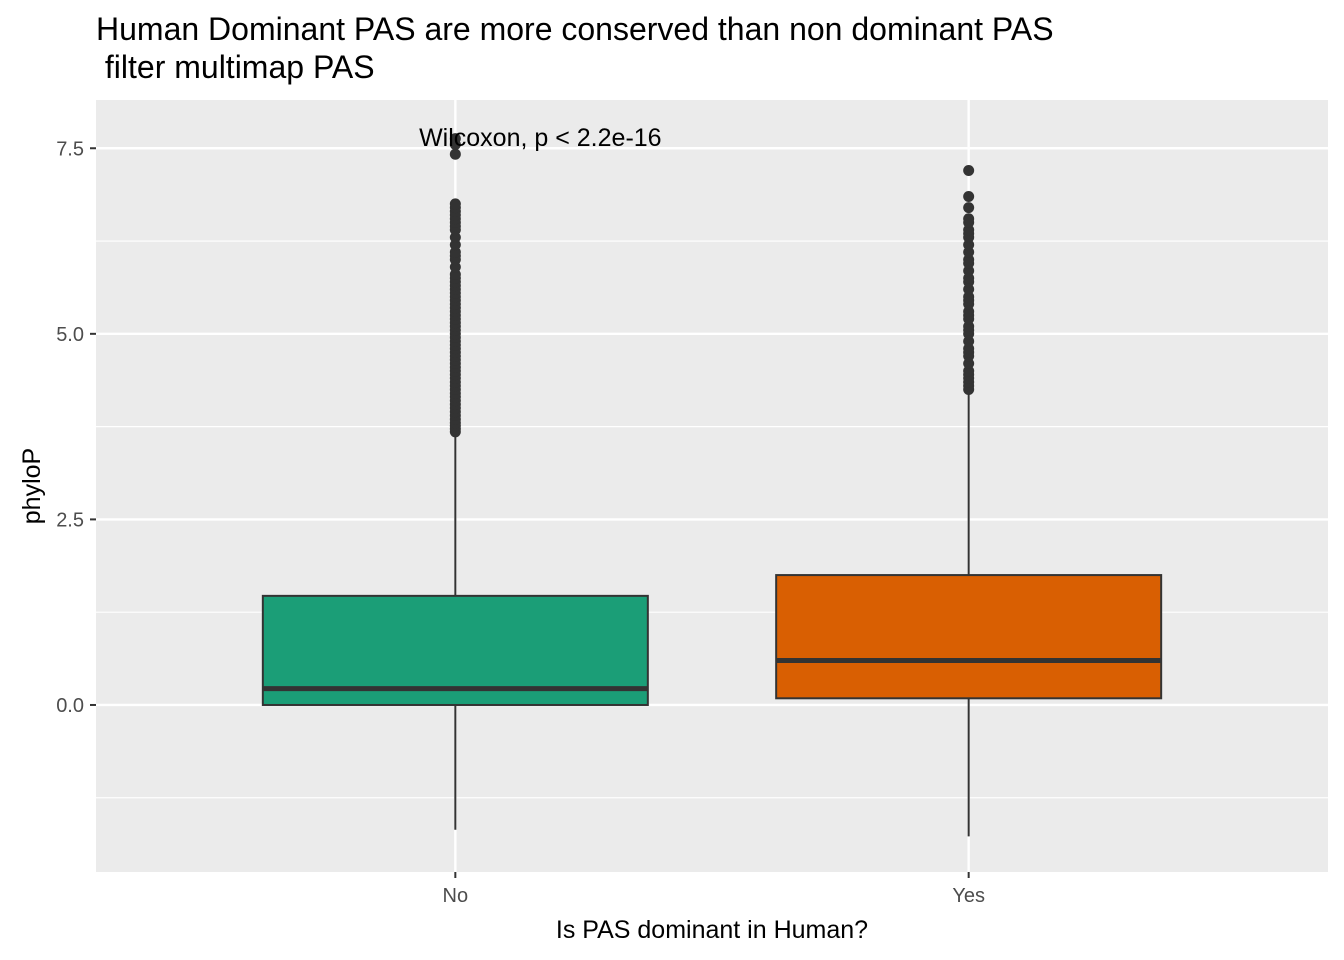 This screenshot has width=1344, height=960. I want to click on x-tick-label: Yes, so click(968, 896).